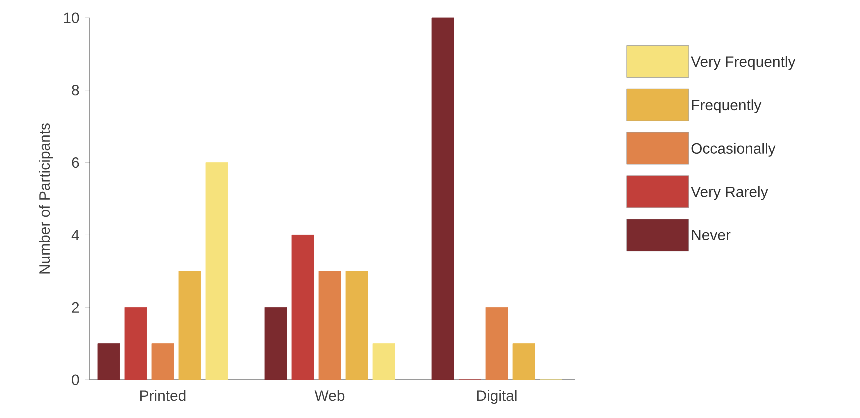 This screenshot has height=418, width=860. Describe the element at coordinates (76, 163) in the screenshot. I see `y-tick-label: 6` at that location.